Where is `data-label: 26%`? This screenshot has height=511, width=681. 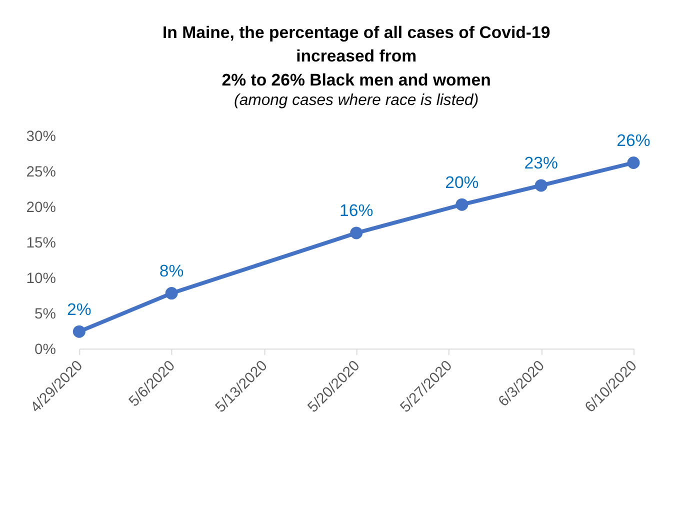 data-label: 26% is located at coordinates (633, 140).